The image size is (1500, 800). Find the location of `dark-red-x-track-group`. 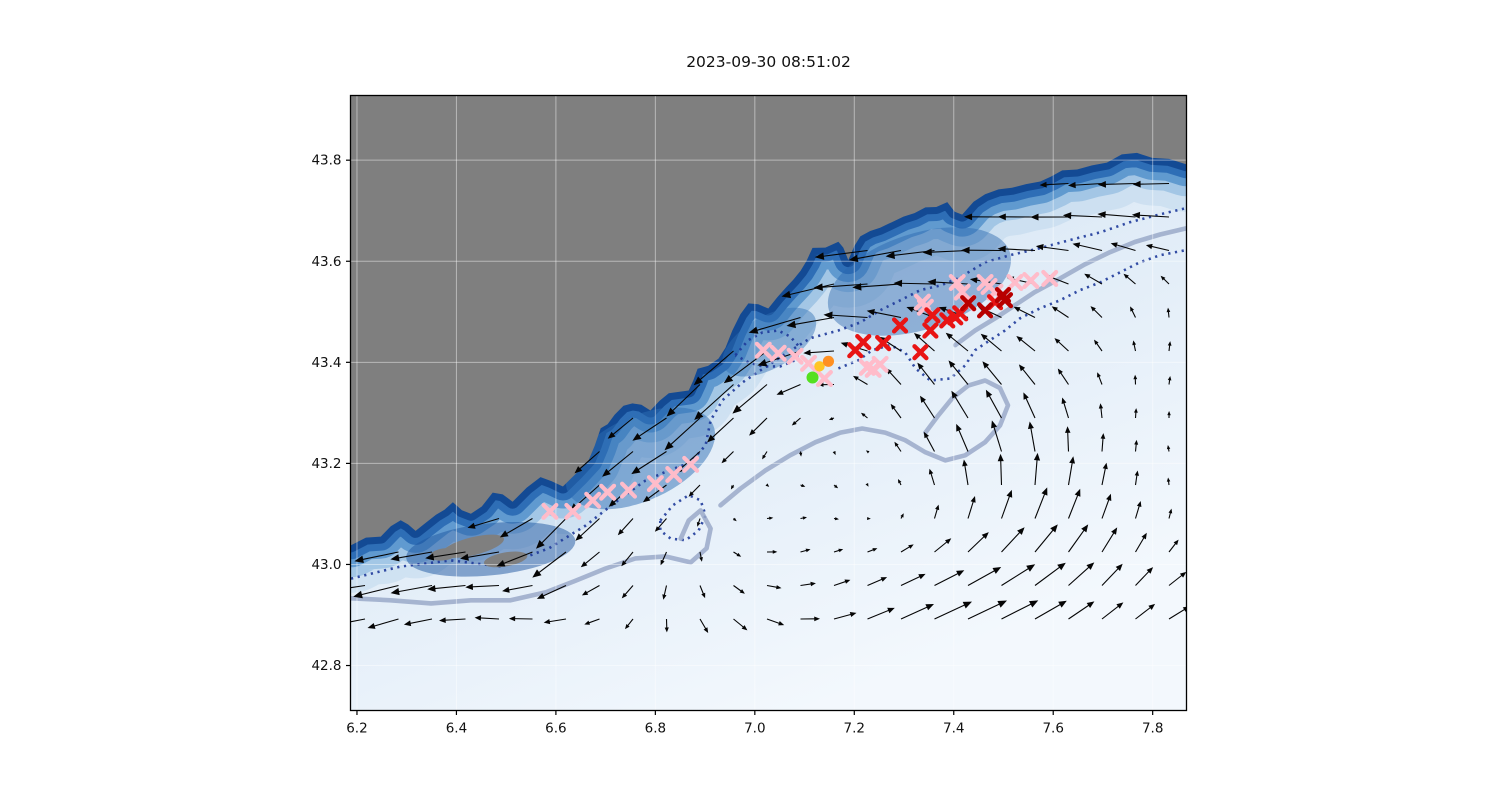

dark-red-x-track-group is located at coordinates (987, 303).